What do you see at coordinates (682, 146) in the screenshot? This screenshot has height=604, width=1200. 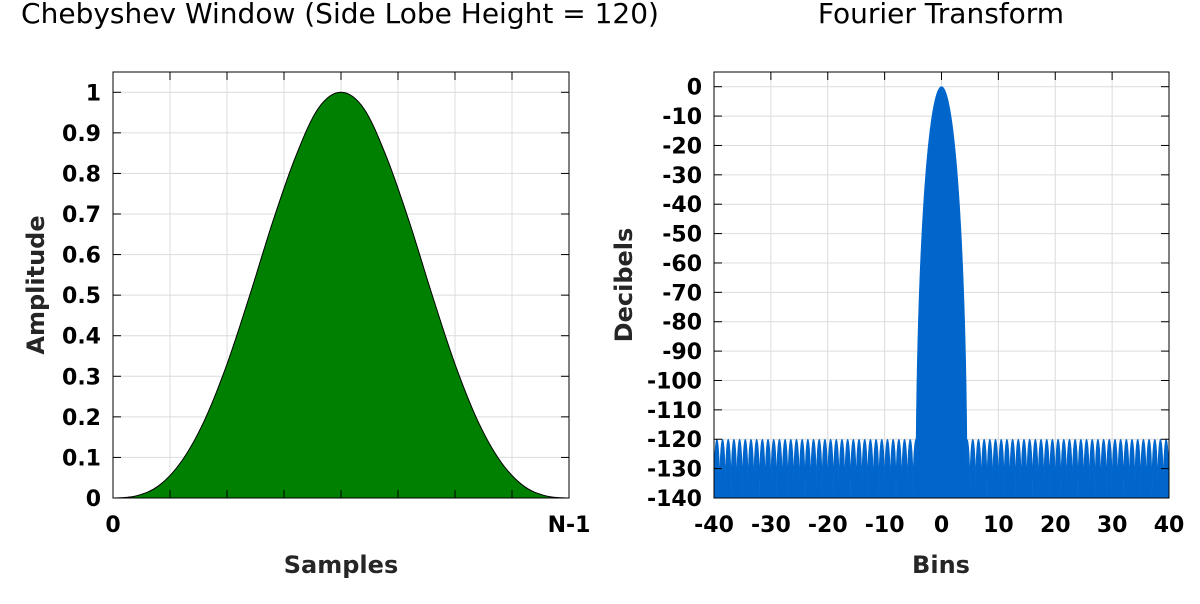 I see `right-ytick-label: -20` at bounding box center [682, 146].